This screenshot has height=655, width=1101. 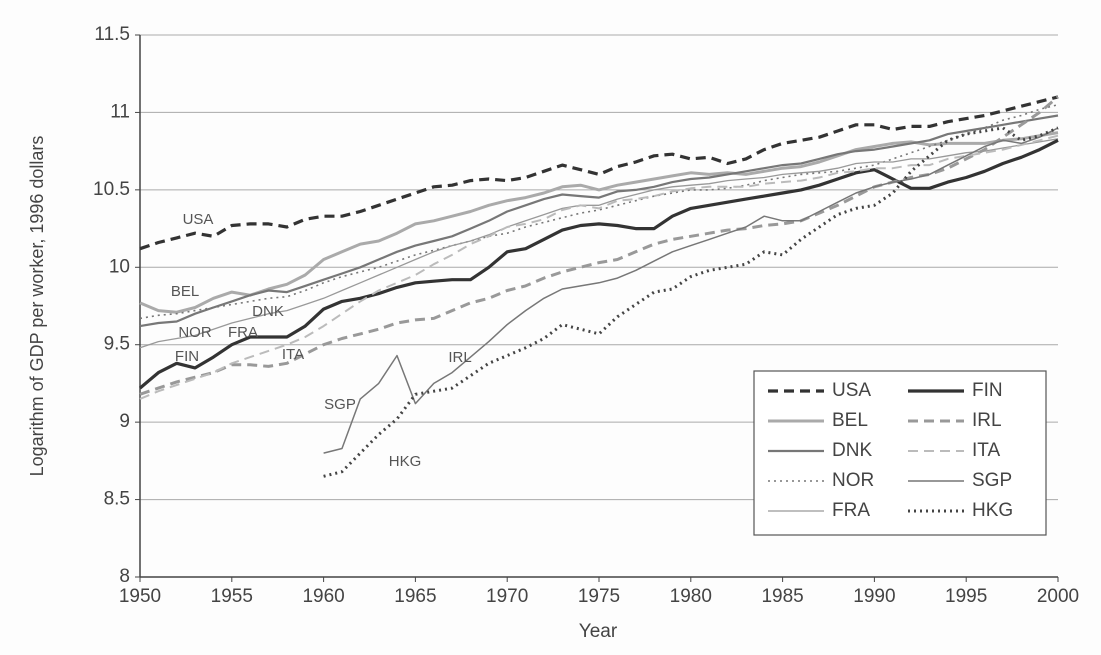 What do you see at coordinates (507, 596) in the screenshot?
I see `x-tick-label: 1970` at bounding box center [507, 596].